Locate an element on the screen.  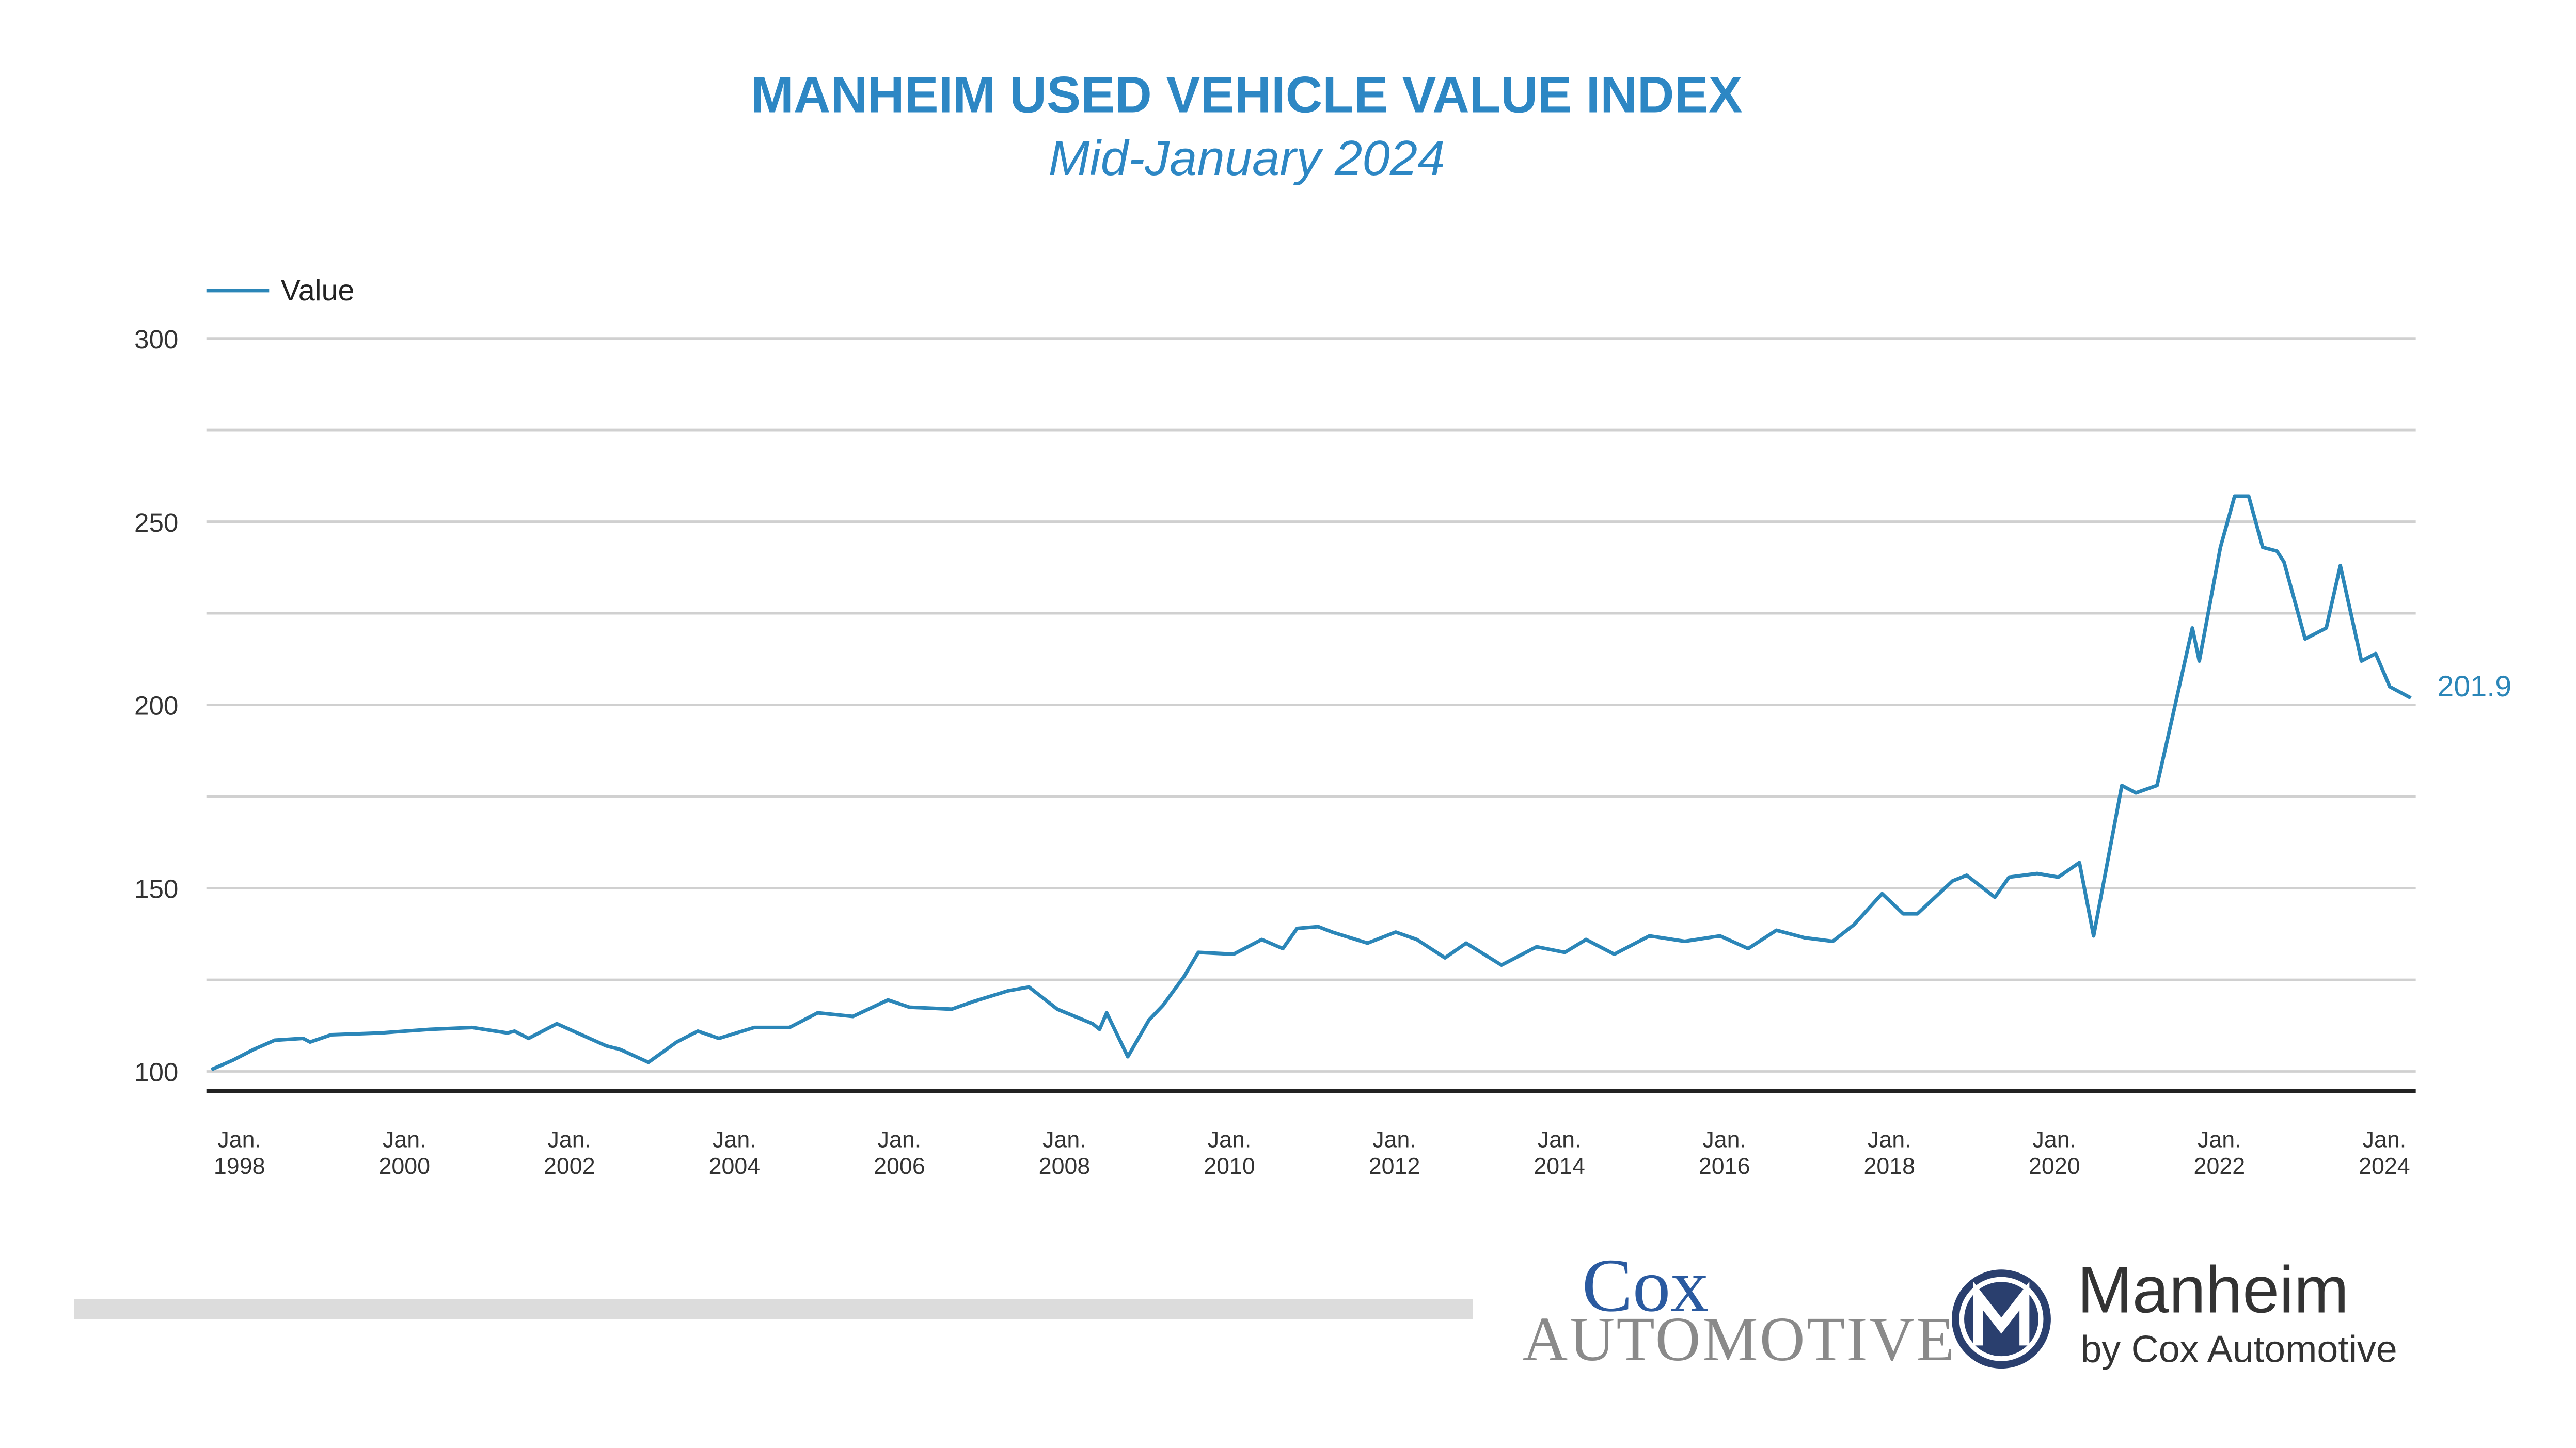
end-value-label: 201.9 is located at coordinates (2474, 686).